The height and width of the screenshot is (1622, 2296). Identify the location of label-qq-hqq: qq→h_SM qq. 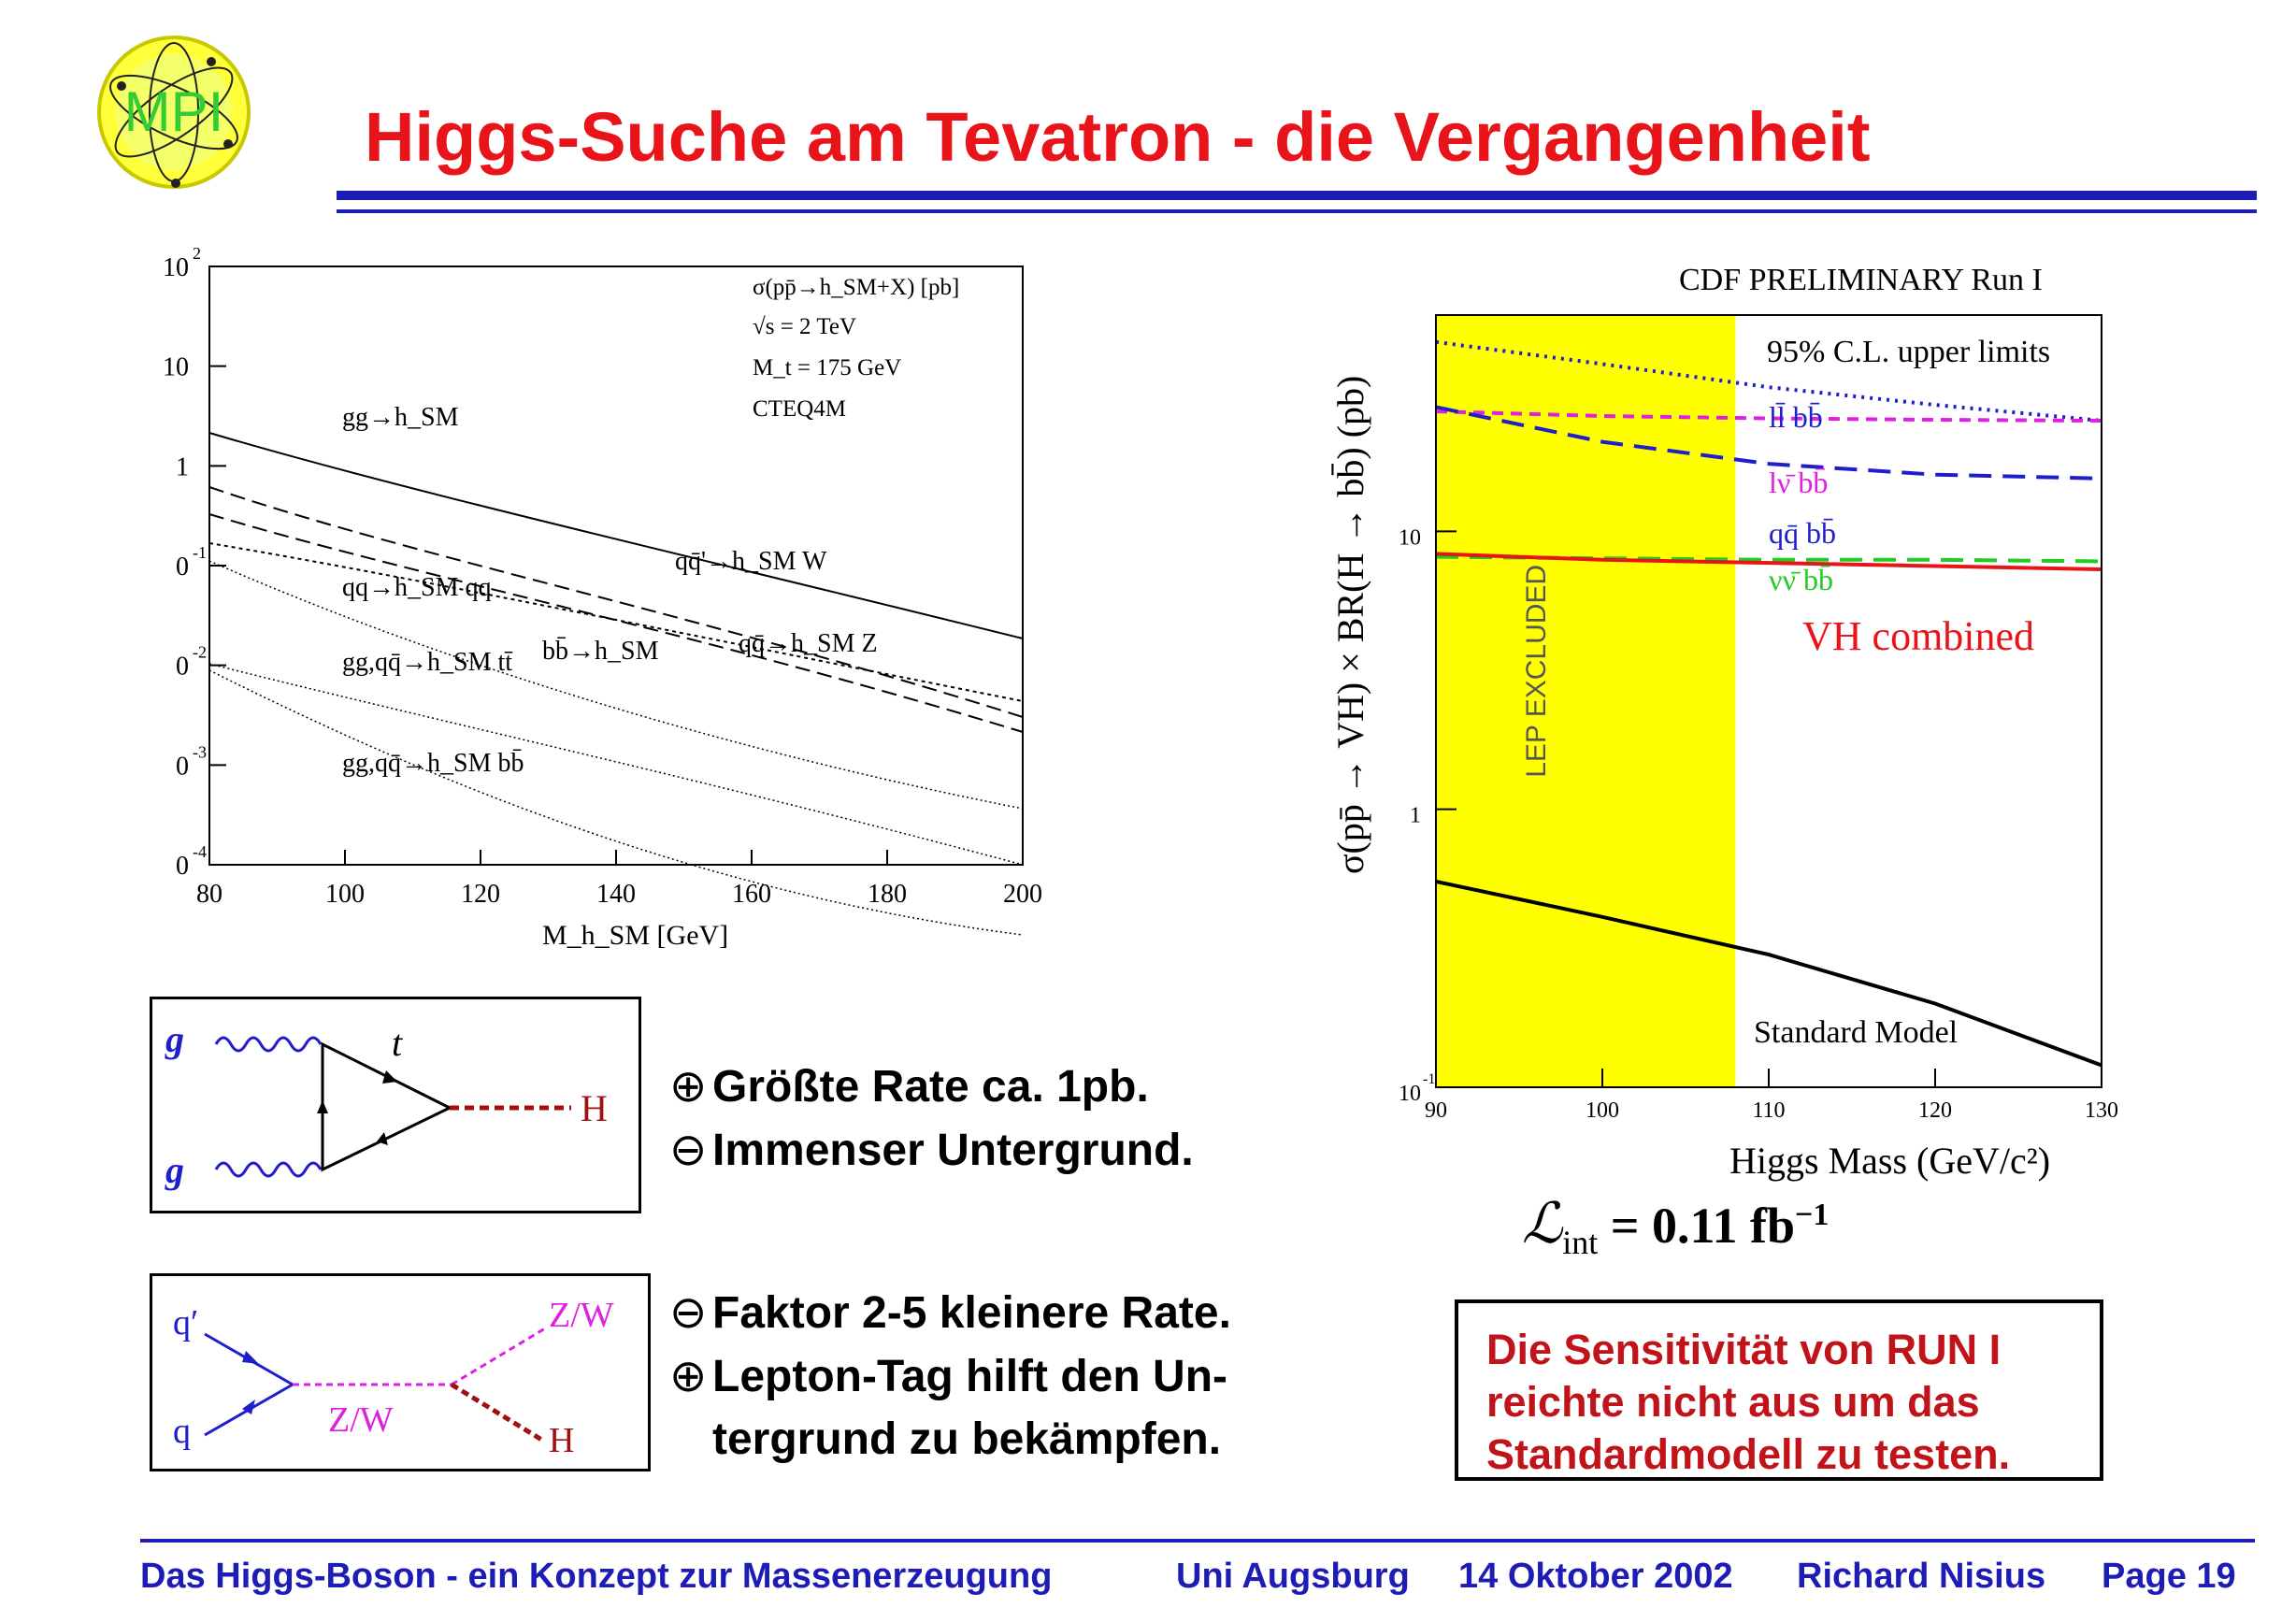
(416, 587).